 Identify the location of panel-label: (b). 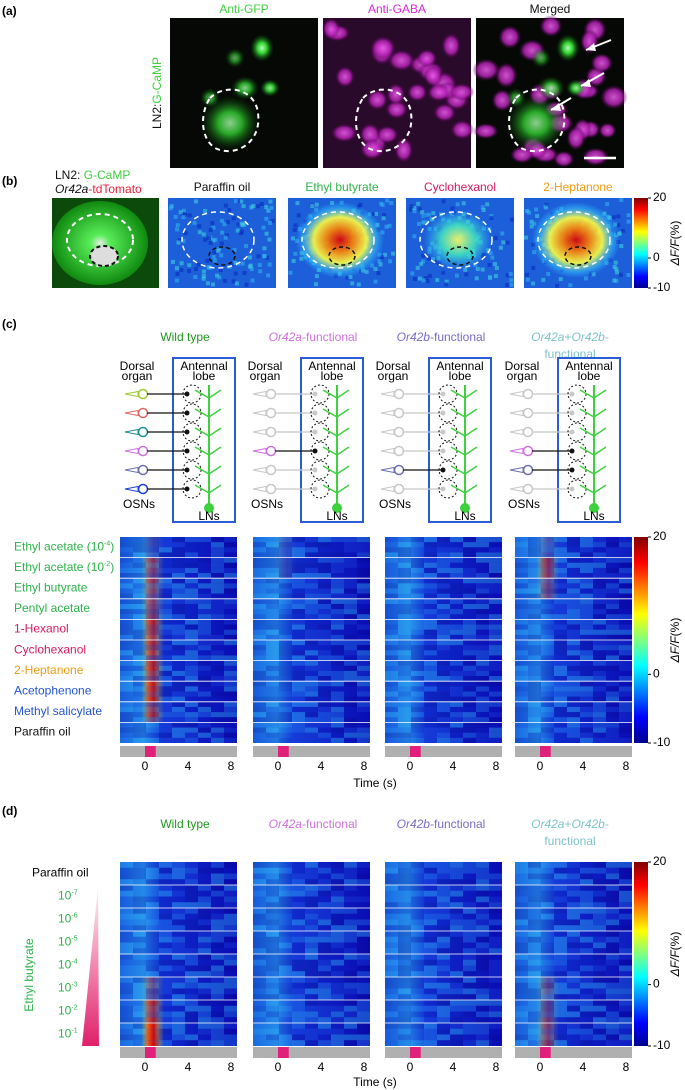
(9, 181).